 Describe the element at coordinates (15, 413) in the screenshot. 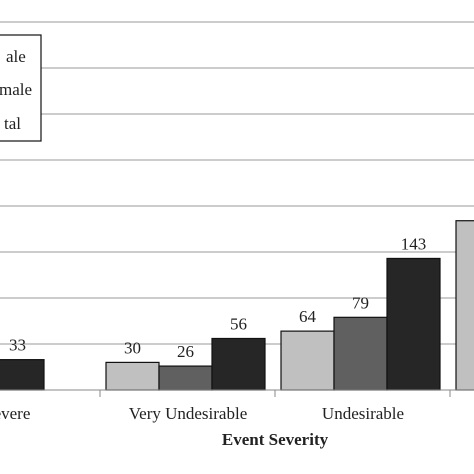

I see `x-tick-label: evere` at that location.